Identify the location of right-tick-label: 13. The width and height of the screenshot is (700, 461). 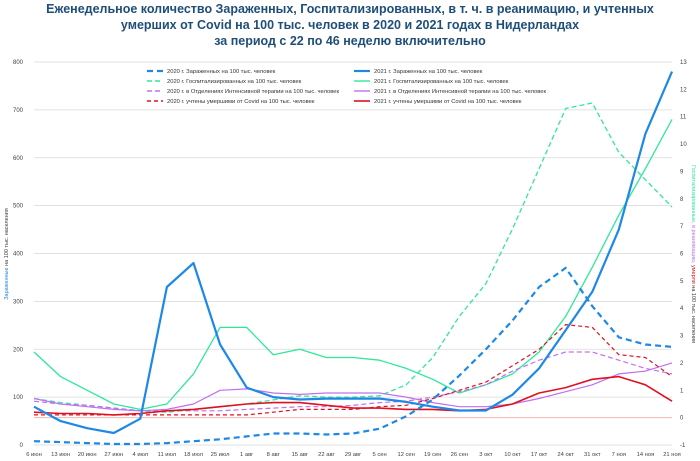
(683, 63).